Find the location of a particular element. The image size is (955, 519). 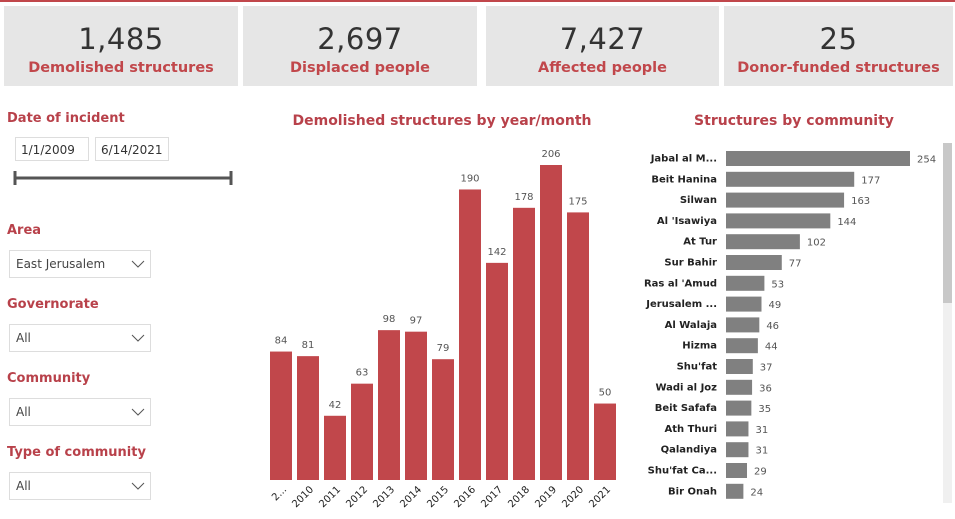

value-label: 102 is located at coordinates (816, 243).